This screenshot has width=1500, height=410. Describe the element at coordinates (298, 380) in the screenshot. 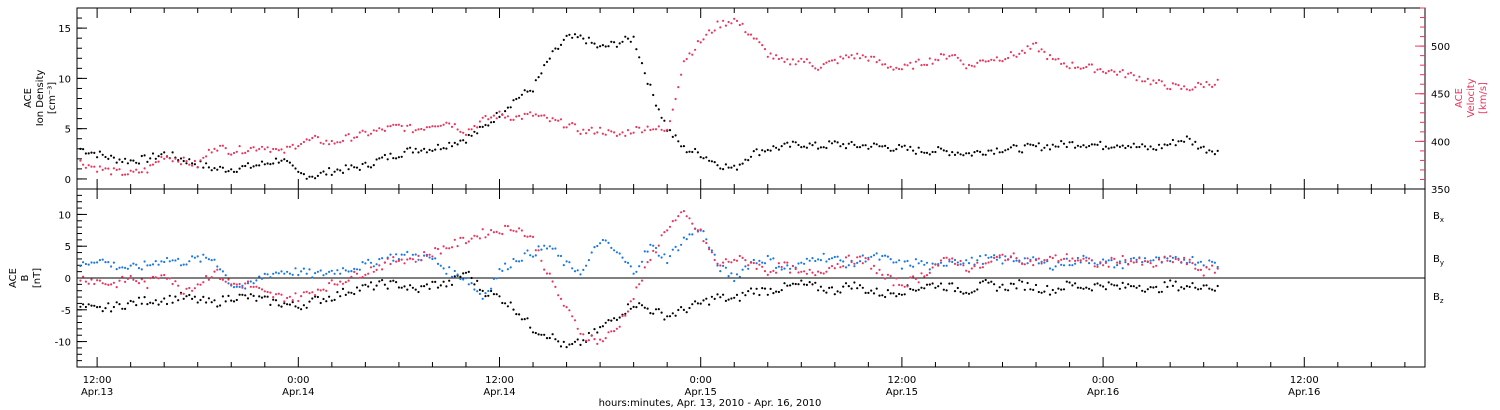

I see `x-tick-time: 0:00` at that location.